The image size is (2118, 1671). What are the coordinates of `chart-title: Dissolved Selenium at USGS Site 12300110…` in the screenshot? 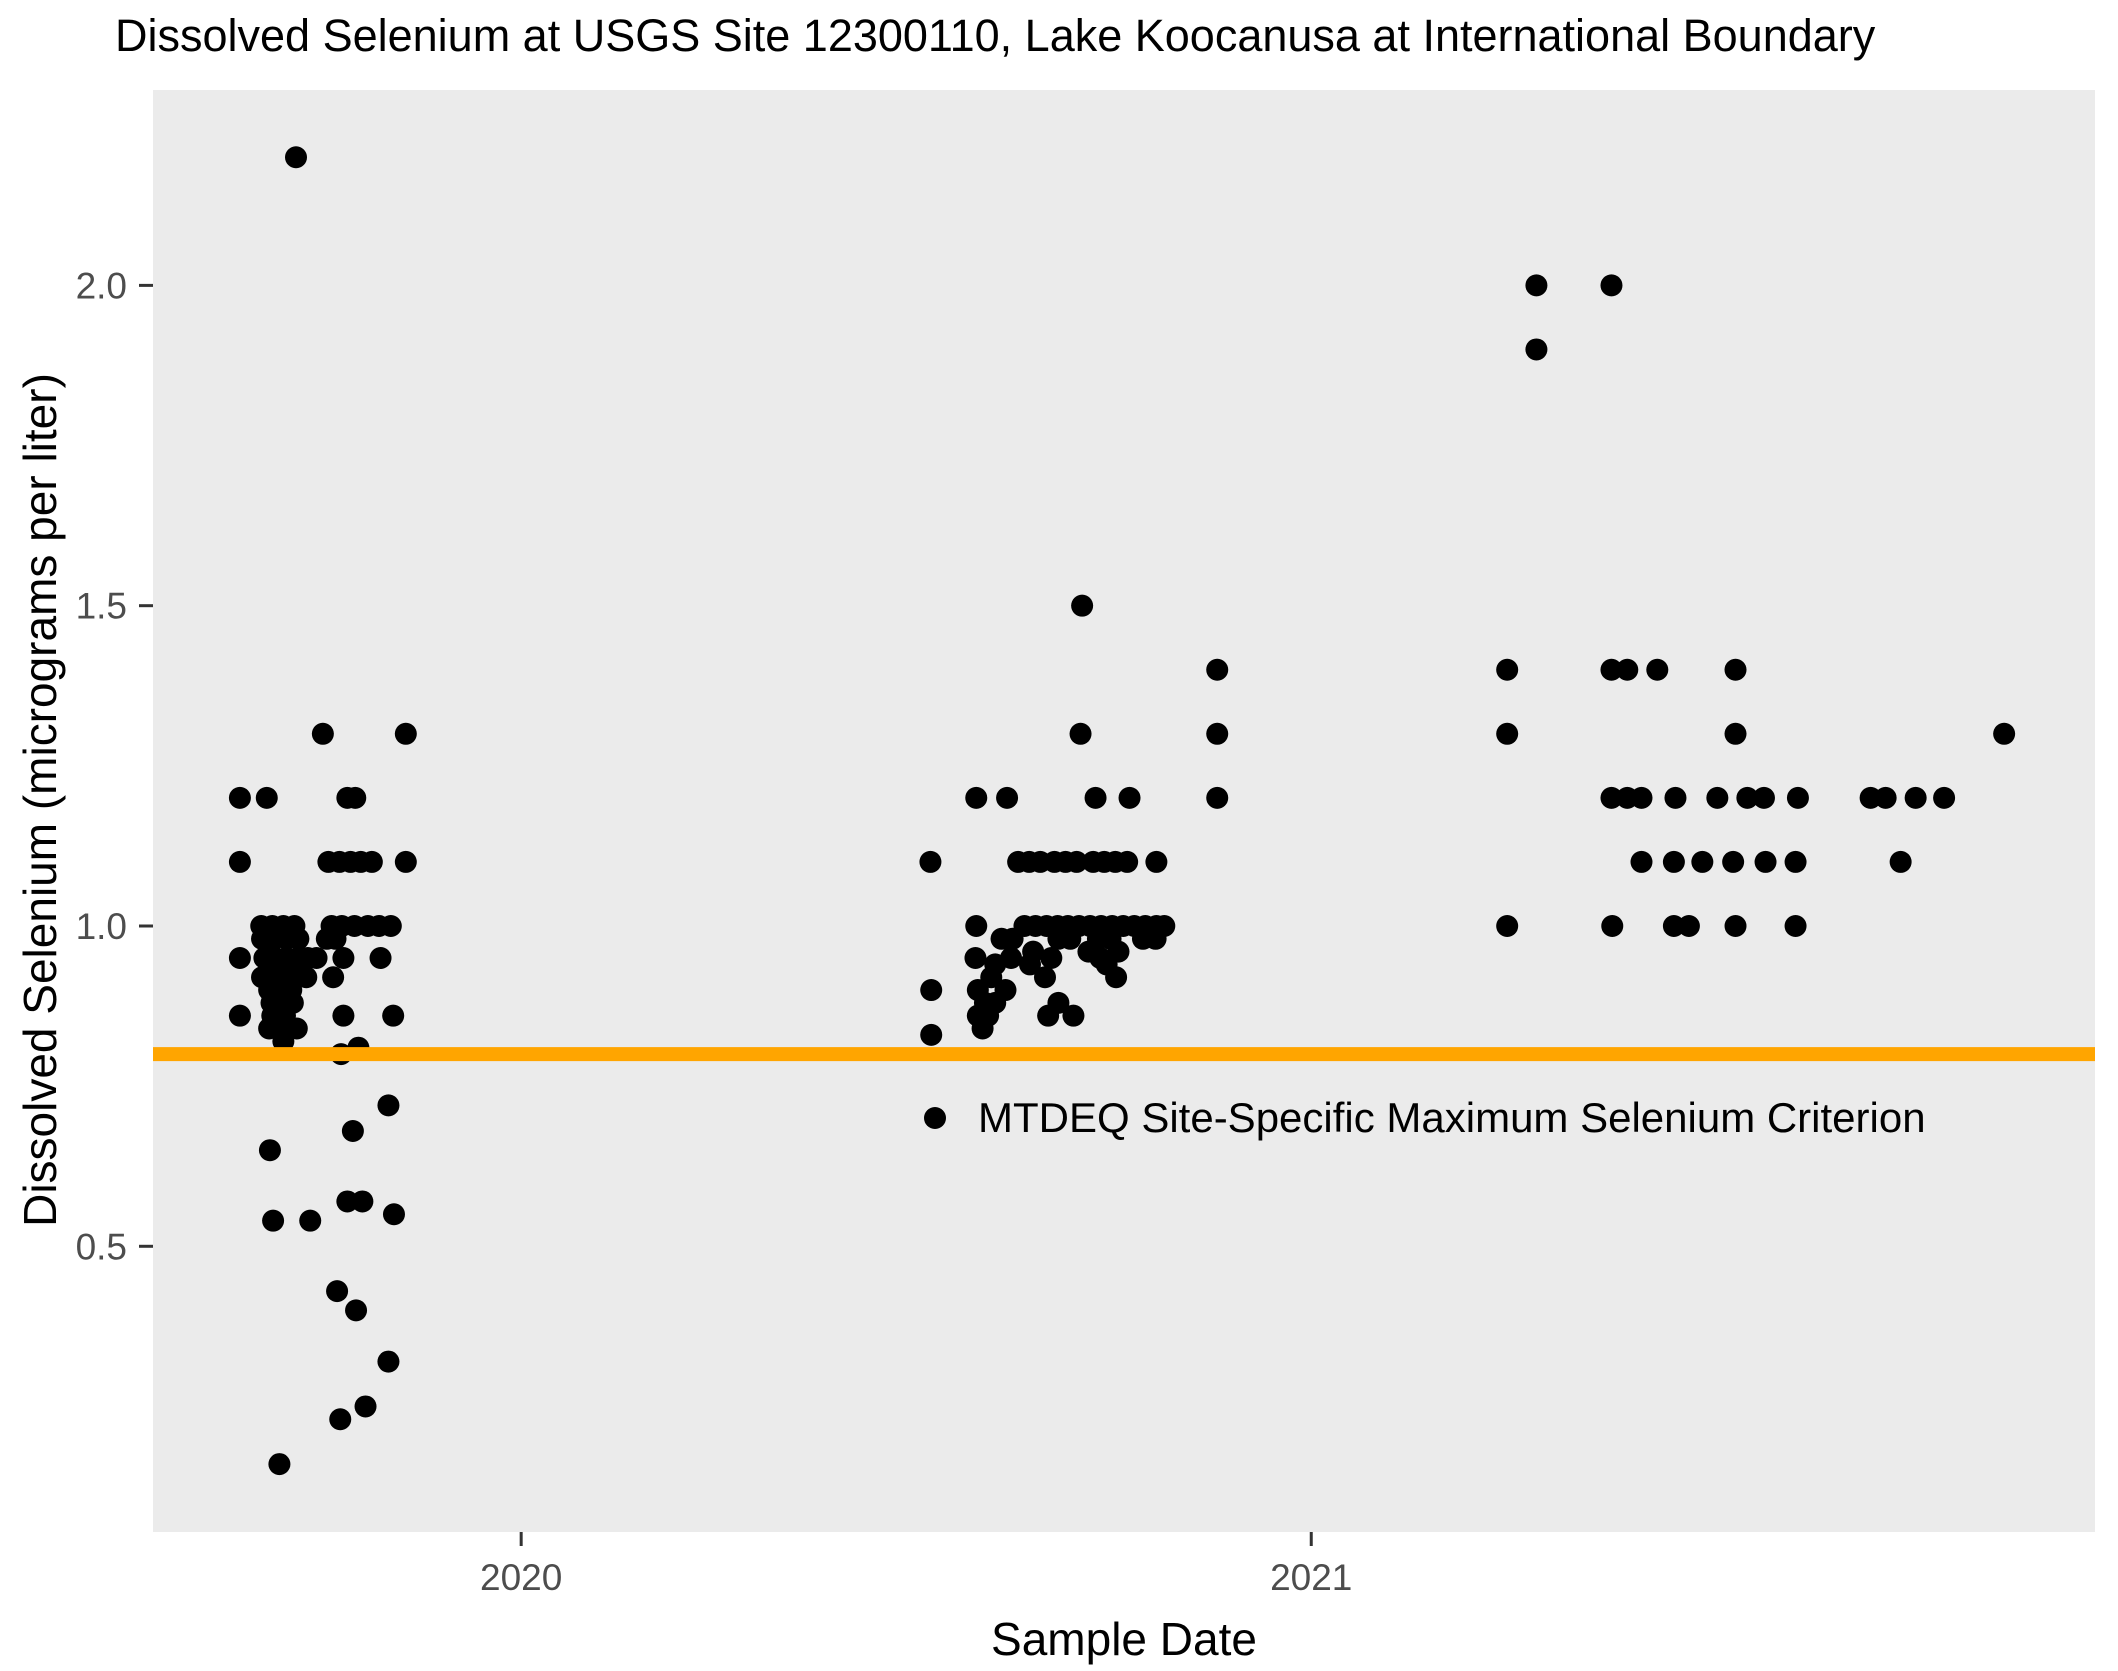 It's located at (995, 35).